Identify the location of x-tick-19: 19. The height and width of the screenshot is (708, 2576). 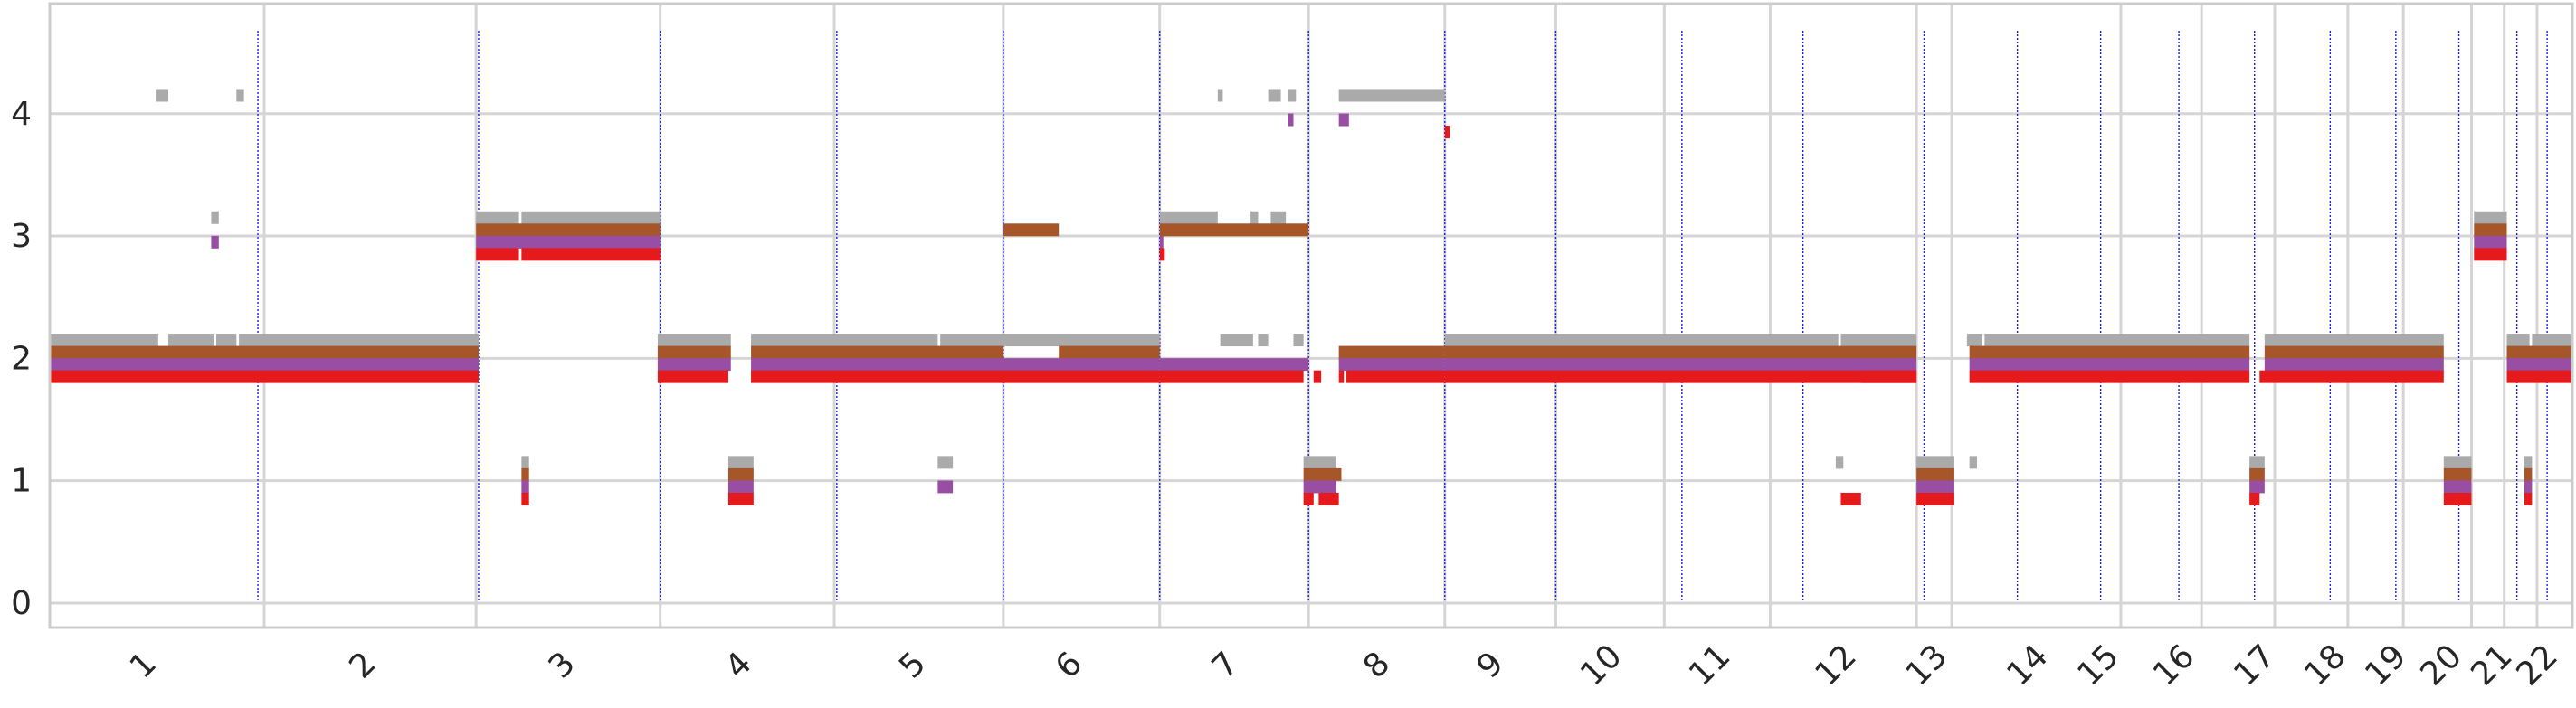
(2385, 665).